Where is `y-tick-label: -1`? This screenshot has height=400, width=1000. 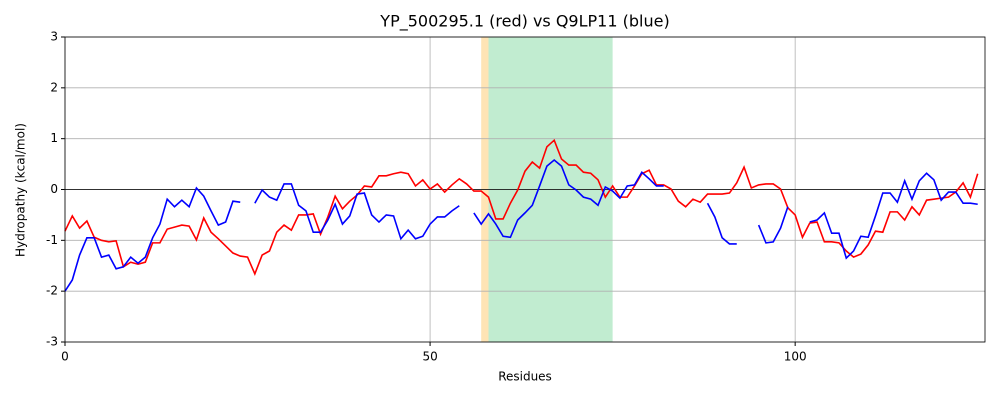
y-tick-label: -1 is located at coordinates (52, 240).